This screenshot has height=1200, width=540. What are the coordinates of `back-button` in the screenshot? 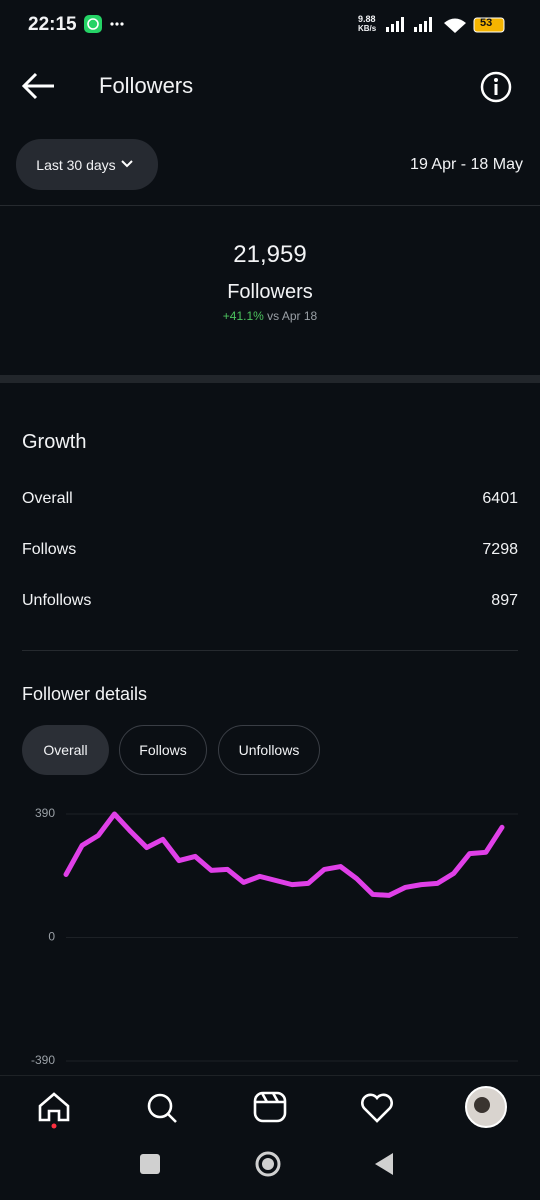 It's located at (38, 86).